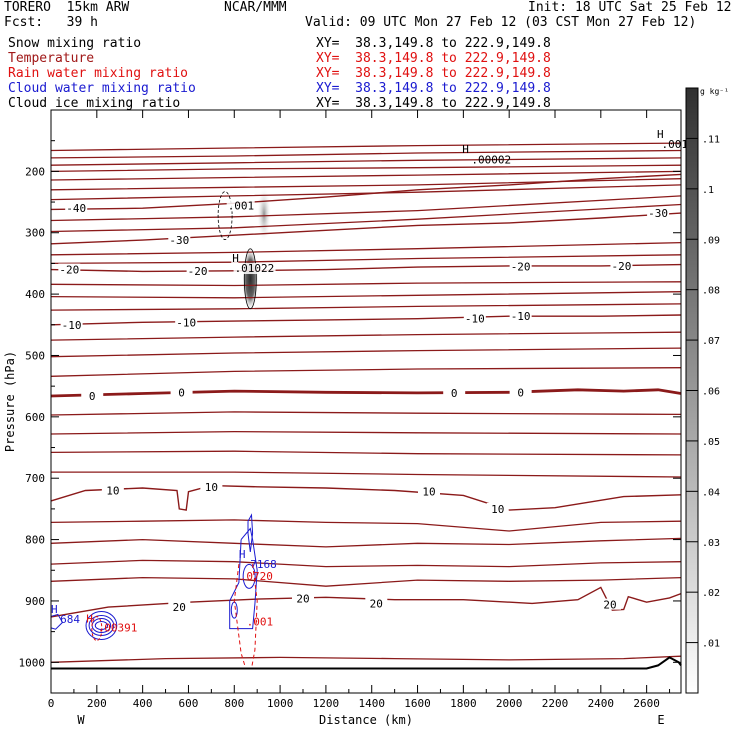 This screenshot has width=740, height=740. What do you see at coordinates (35, 540) in the screenshot?
I see `y-tick-label: 800` at bounding box center [35, 540].